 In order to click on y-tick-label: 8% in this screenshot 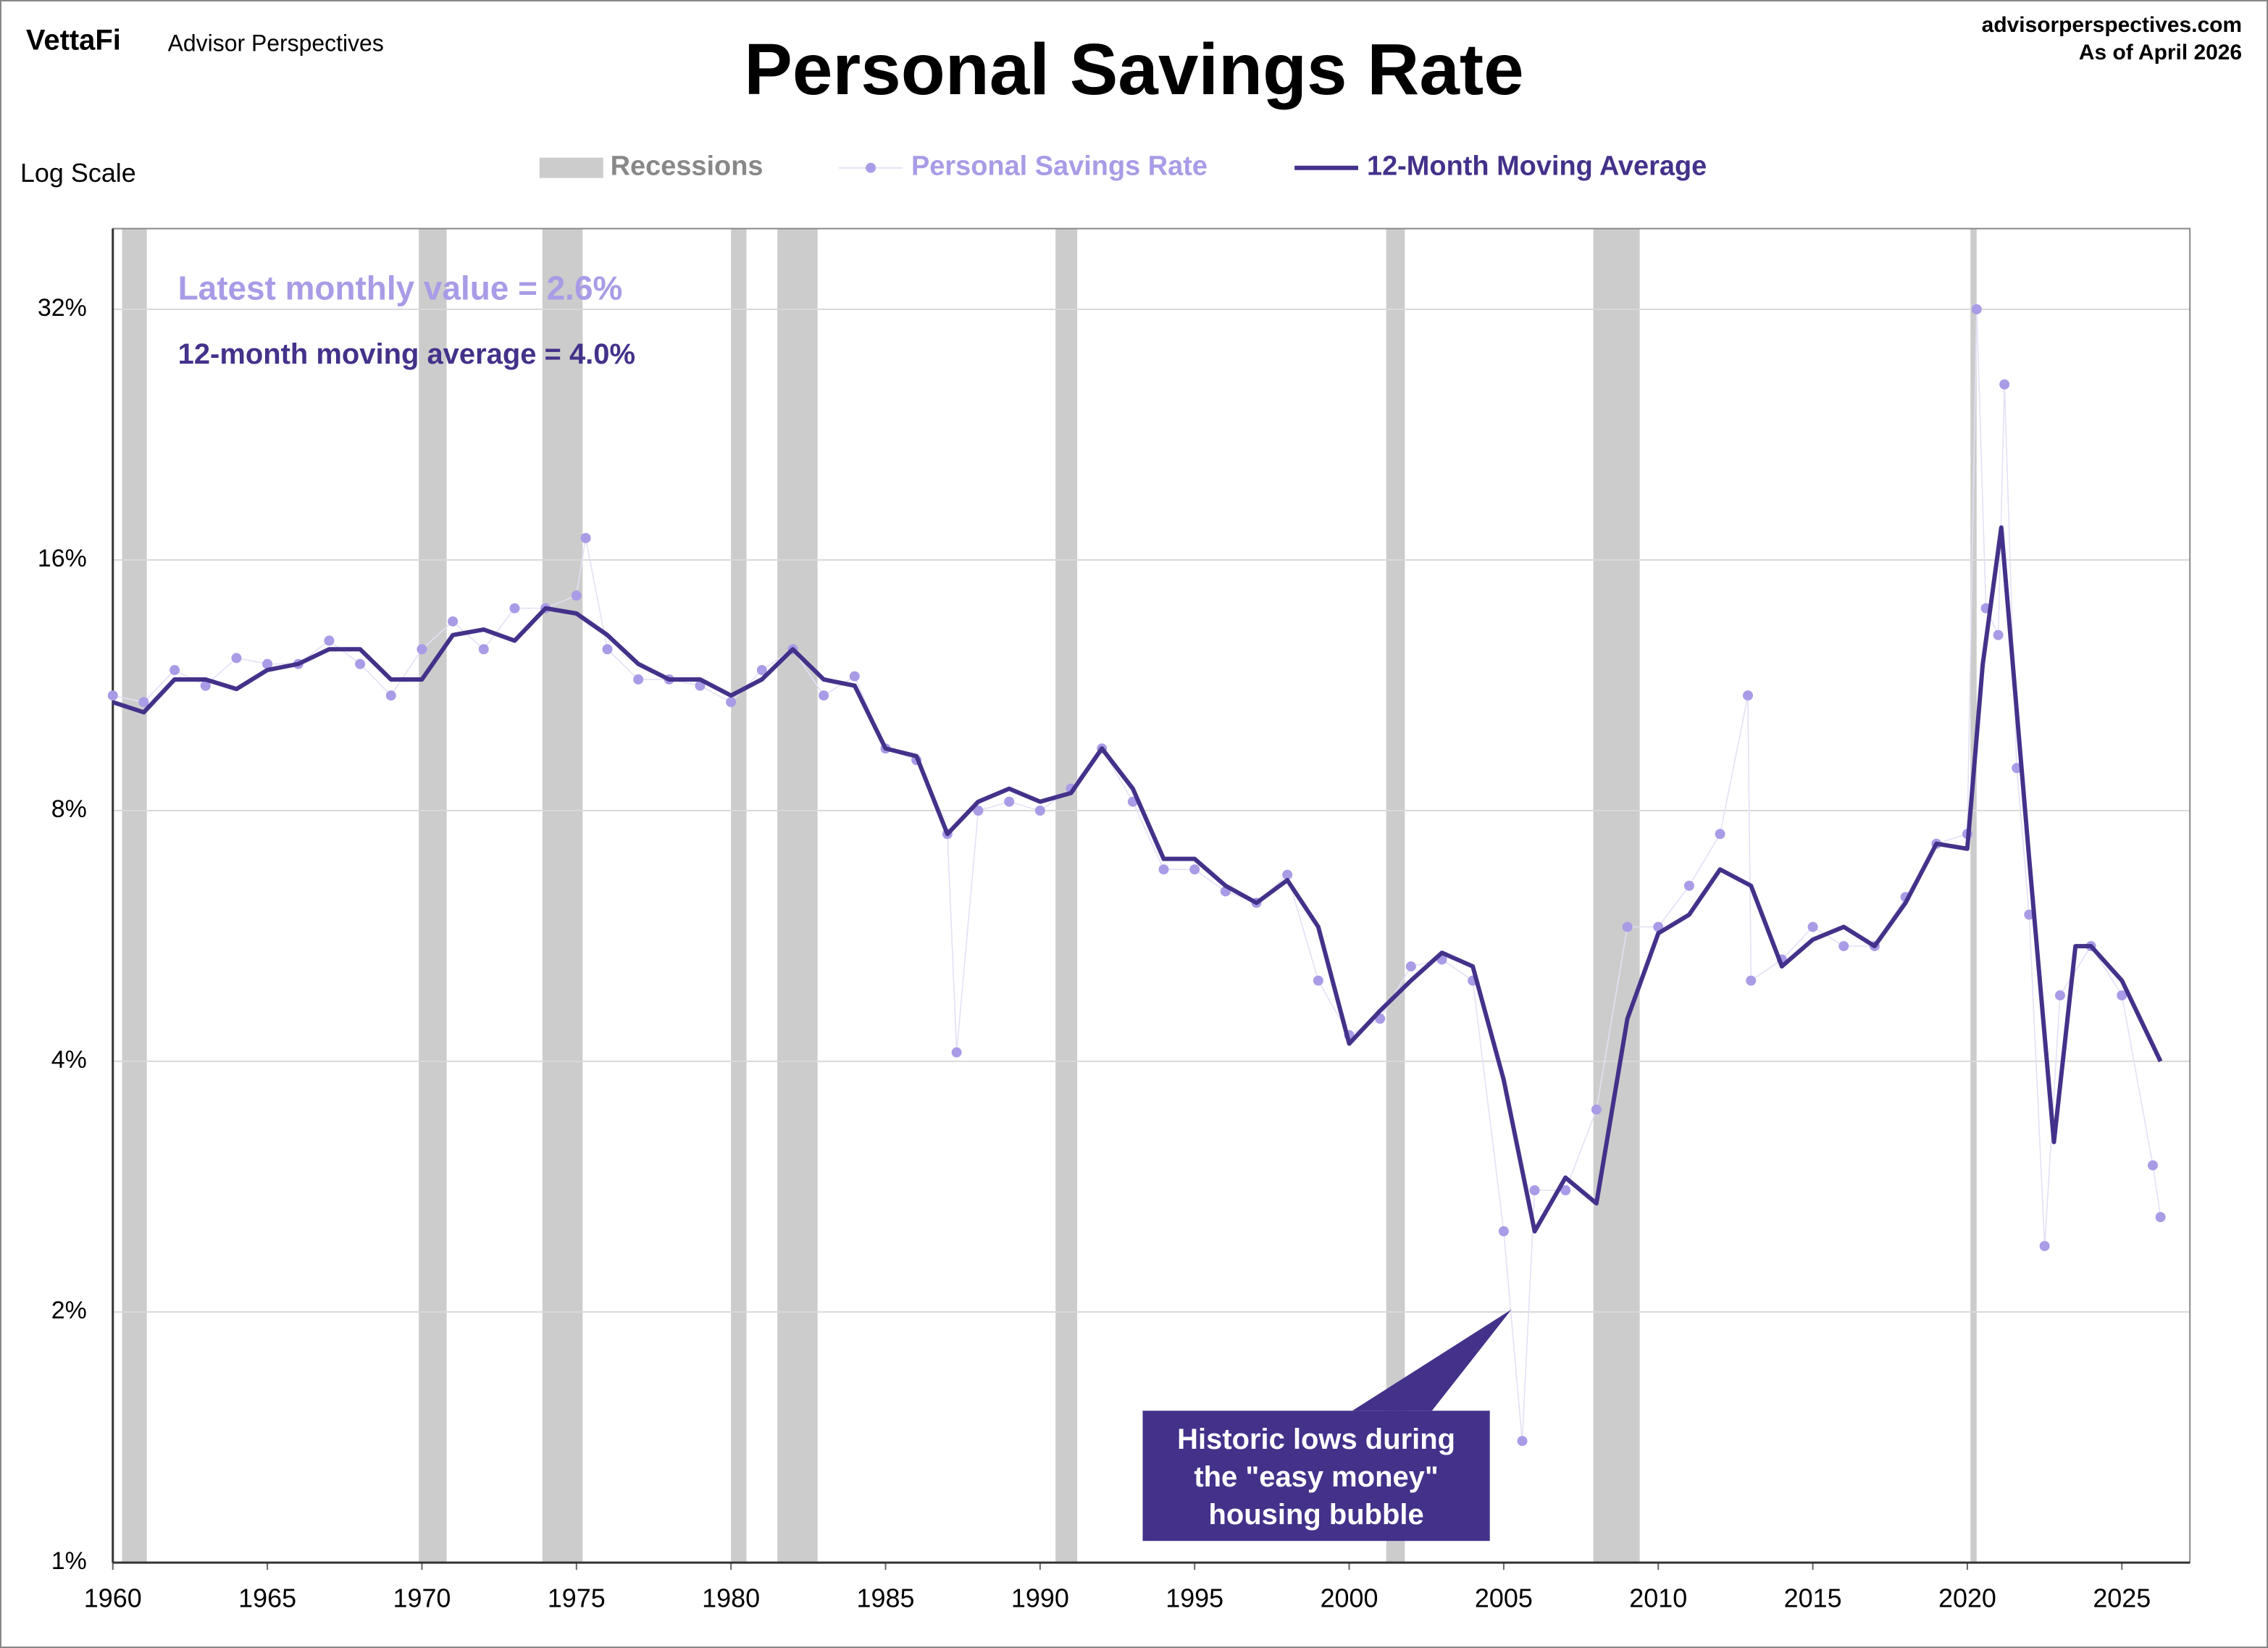, I will do `click(69, 809)`.